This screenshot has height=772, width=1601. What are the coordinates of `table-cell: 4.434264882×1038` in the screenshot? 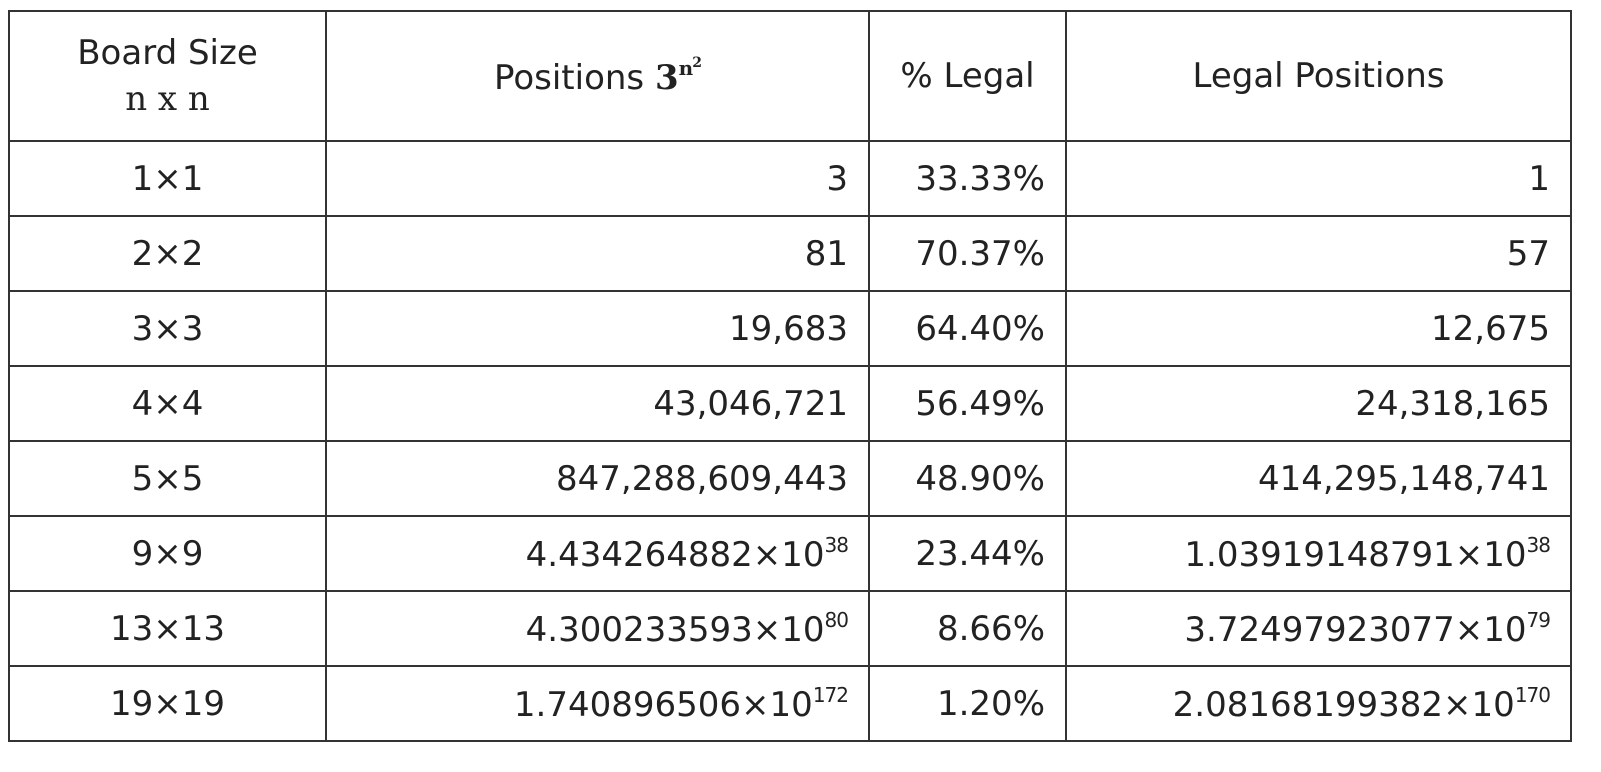 It's located at (597, 553).